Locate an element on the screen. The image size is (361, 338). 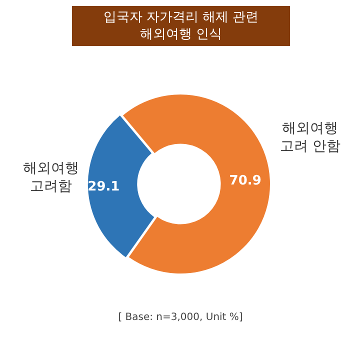
chart-title: 입국자 자가격리 해제 관련 해외여행 인식 is located at coordinates (181, 26).